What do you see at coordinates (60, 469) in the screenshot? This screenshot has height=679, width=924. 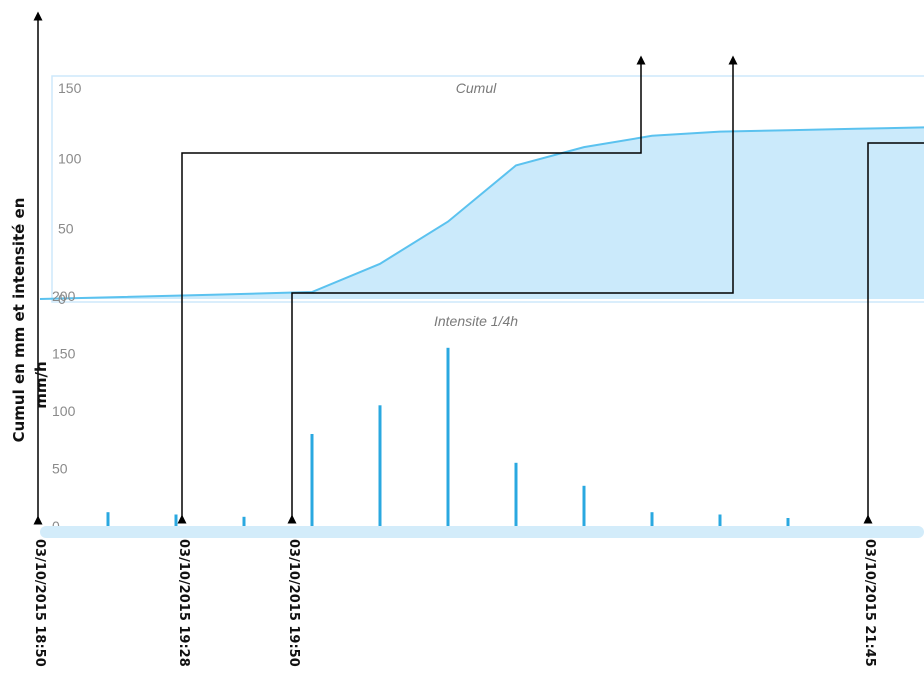 I see `intensity-y-tick-50: 50` at bounding box center [60, 469].